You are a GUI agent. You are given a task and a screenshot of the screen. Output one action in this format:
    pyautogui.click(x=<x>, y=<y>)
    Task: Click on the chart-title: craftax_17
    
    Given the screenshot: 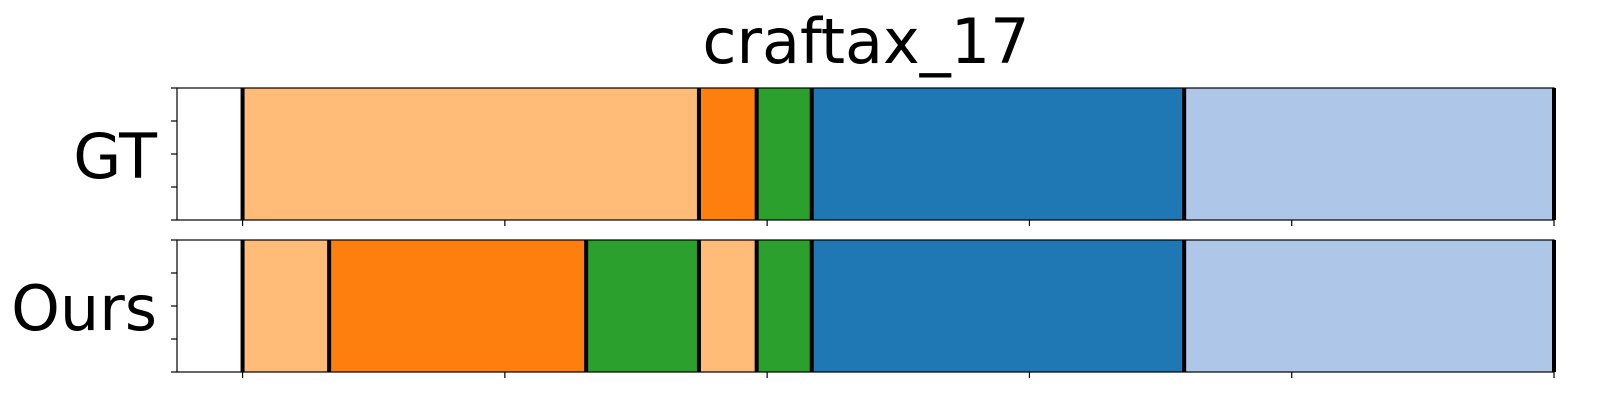 What is the action you would take?
    pyautogui.click(x=865, y=41)
    